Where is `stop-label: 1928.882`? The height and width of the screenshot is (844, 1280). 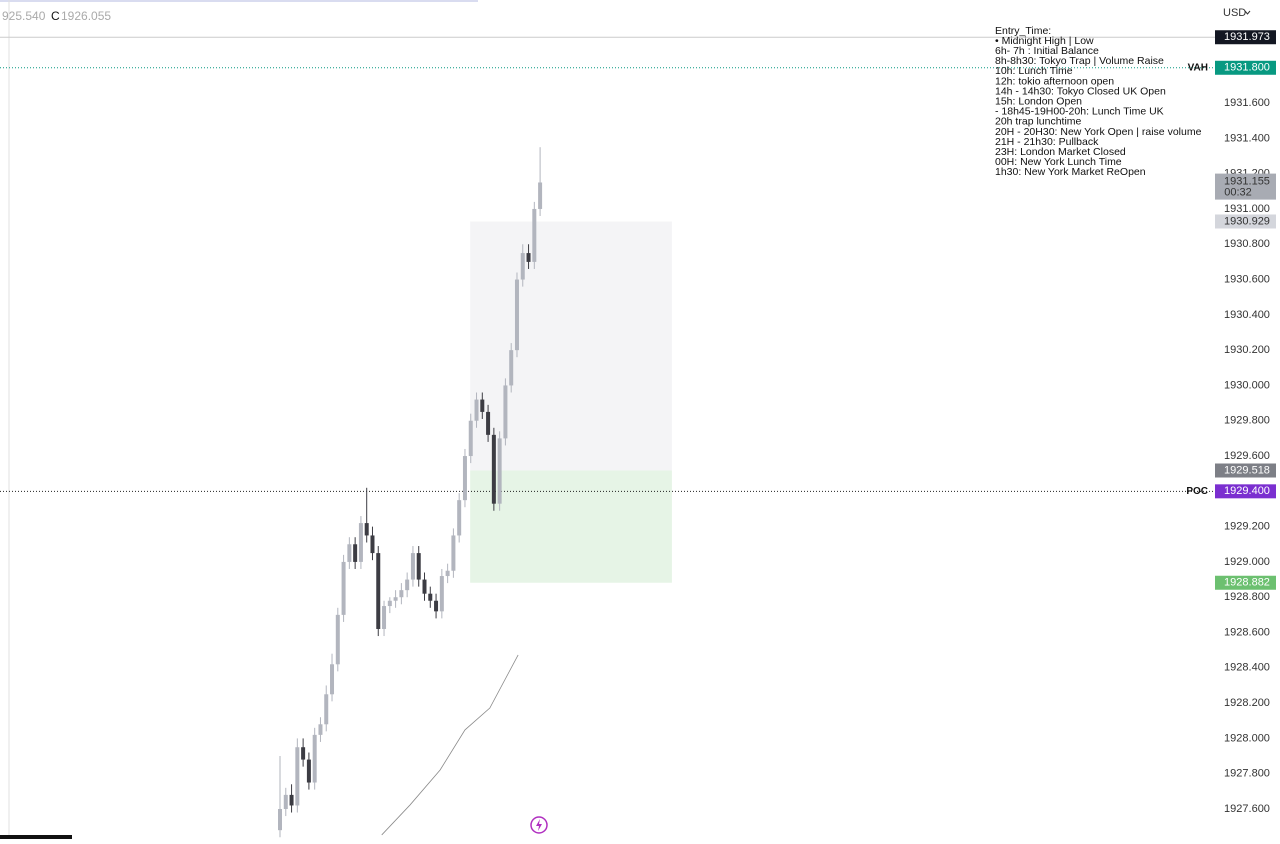
stop-label: 1928.882 is located at coordinates (1247, 583).